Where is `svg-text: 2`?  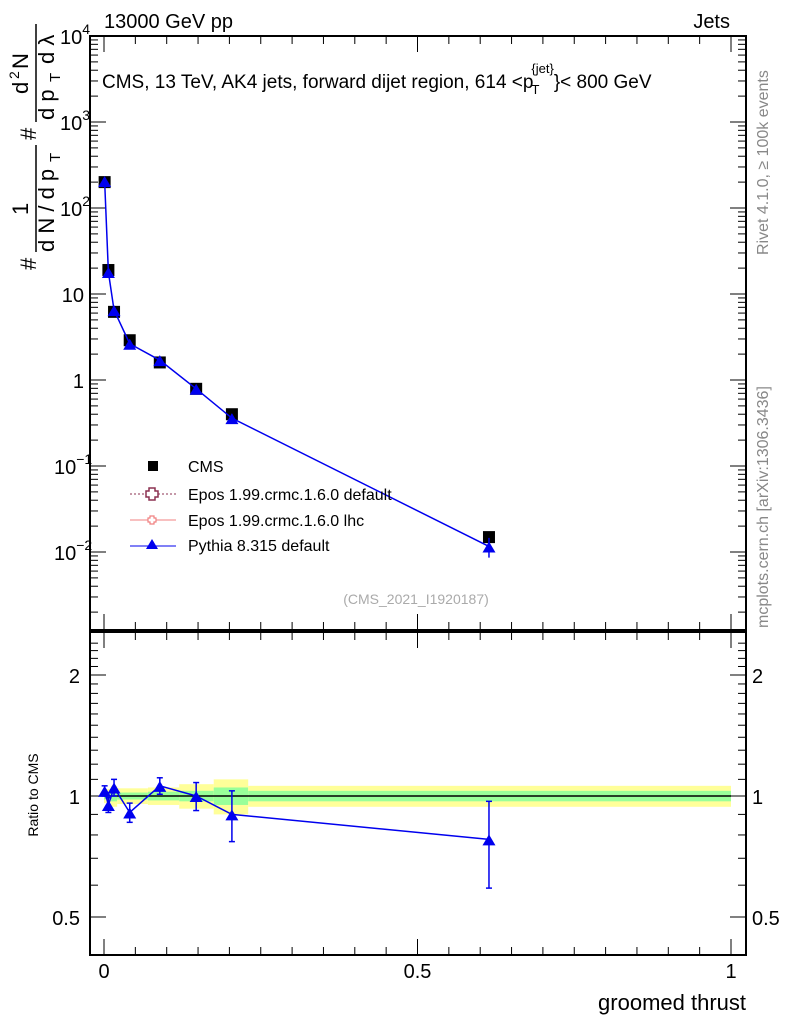 svg-text: 2 is located at coordinates (14, 75).